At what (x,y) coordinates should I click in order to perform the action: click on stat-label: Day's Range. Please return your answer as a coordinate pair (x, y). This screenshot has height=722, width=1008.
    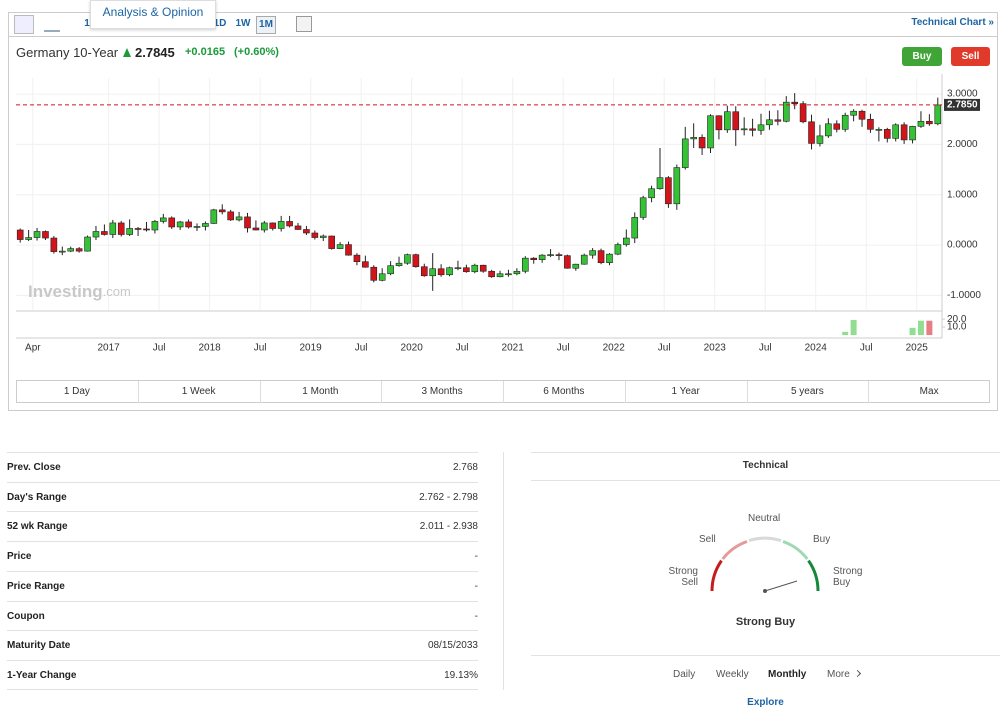
    Looking at the image, I should click on (37, 497).